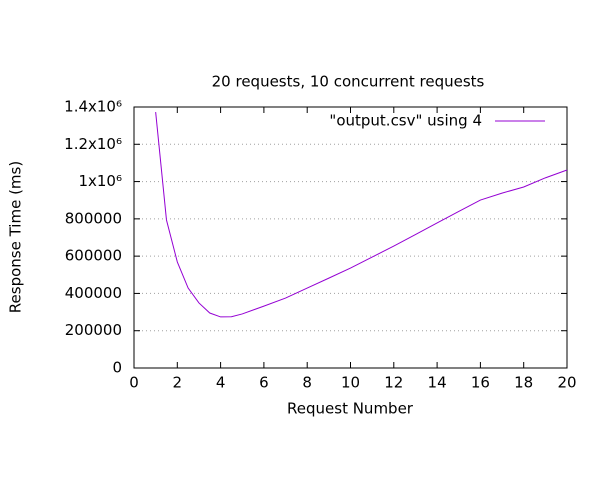 Image resolution: width=600 pixels, height=480 pixels. I want to click on y-tick-label: 600000, so click(93, 256).